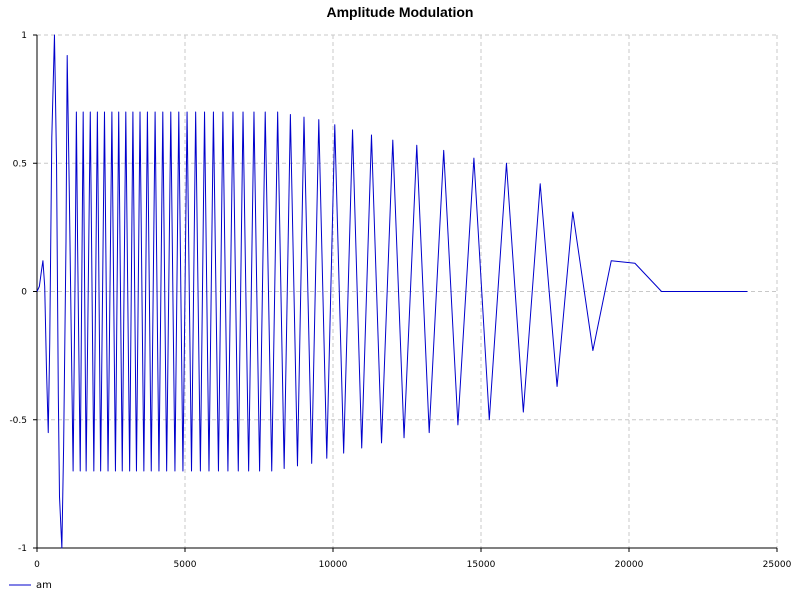  I want to click on x-tick-label: 0, so click(37, 565).